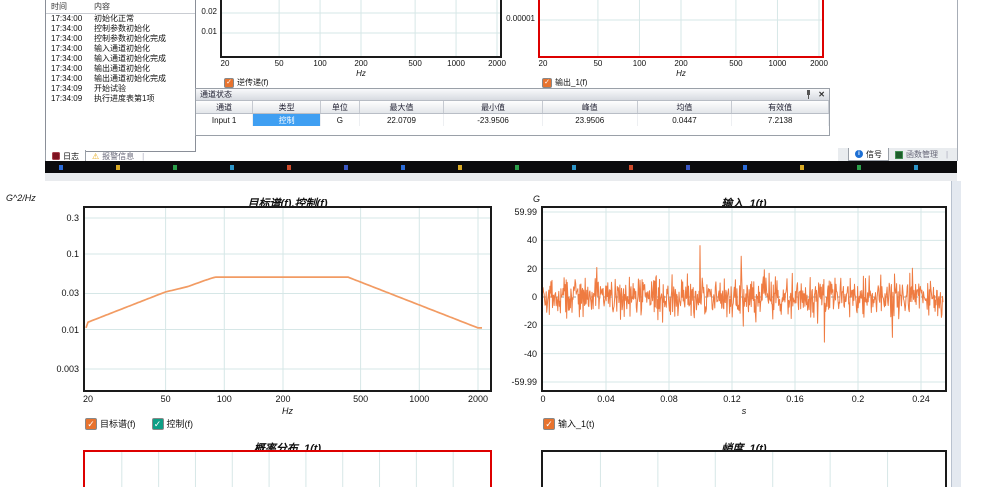 The image size is (1000, 487). What do you see at coordinates (71, 156) in the screenshot?
I see `tab-log-label: 日志` at bounding box center [71, 156].